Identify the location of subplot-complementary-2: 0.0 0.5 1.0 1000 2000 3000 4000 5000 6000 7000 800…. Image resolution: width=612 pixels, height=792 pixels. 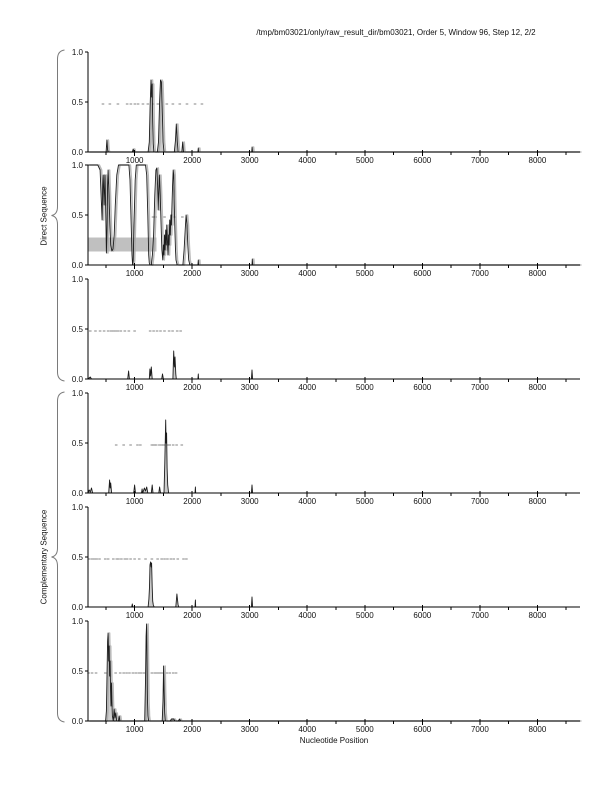
(326, 561).